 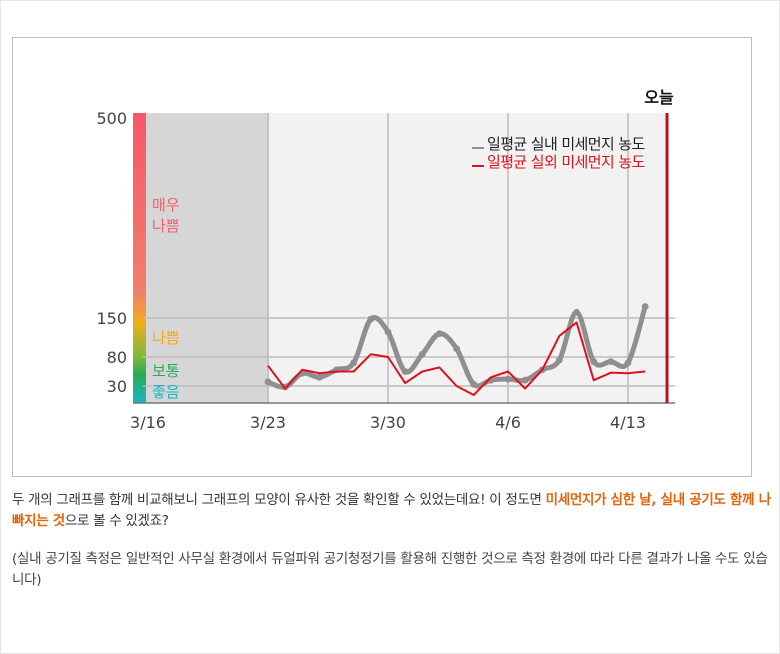 What do you see at coordinates (659, 97) in the screenshot?
I see `today-label: 오늘` at bounding box center [659, 97].